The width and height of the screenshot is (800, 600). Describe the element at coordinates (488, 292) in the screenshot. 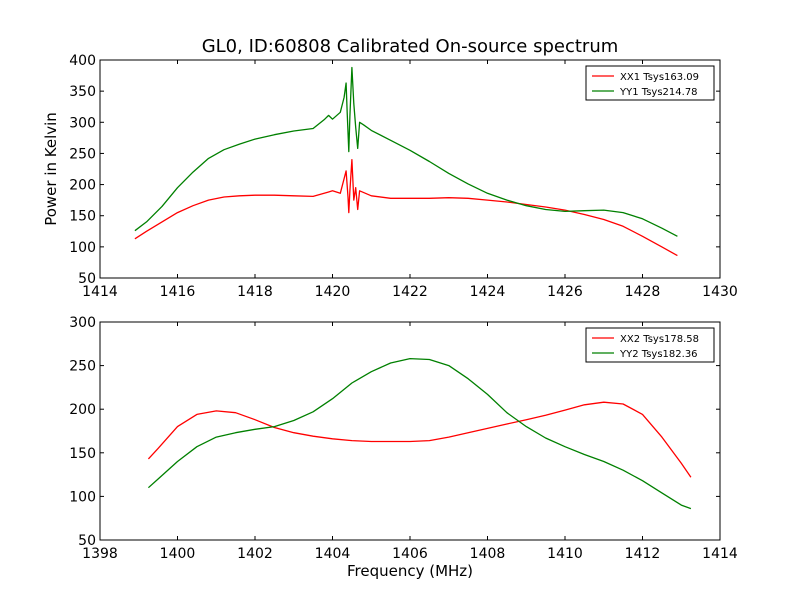

I see `x-tick-label: 1424` at that location.